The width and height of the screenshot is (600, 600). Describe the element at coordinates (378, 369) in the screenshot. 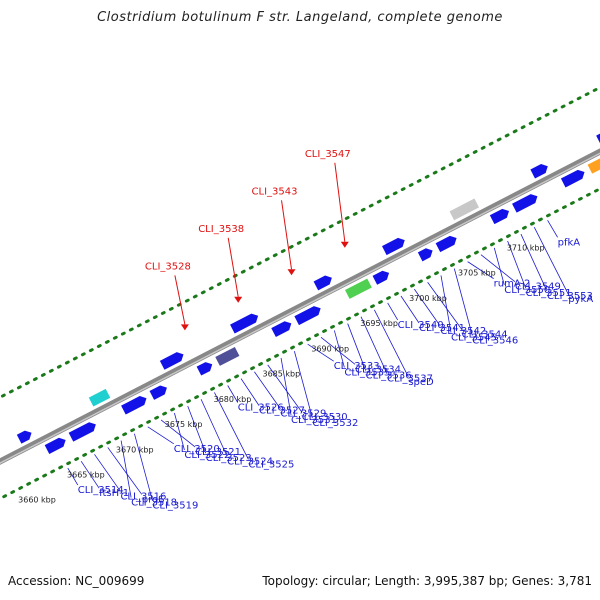

I see `gene-label: CLI_3534` at that location.